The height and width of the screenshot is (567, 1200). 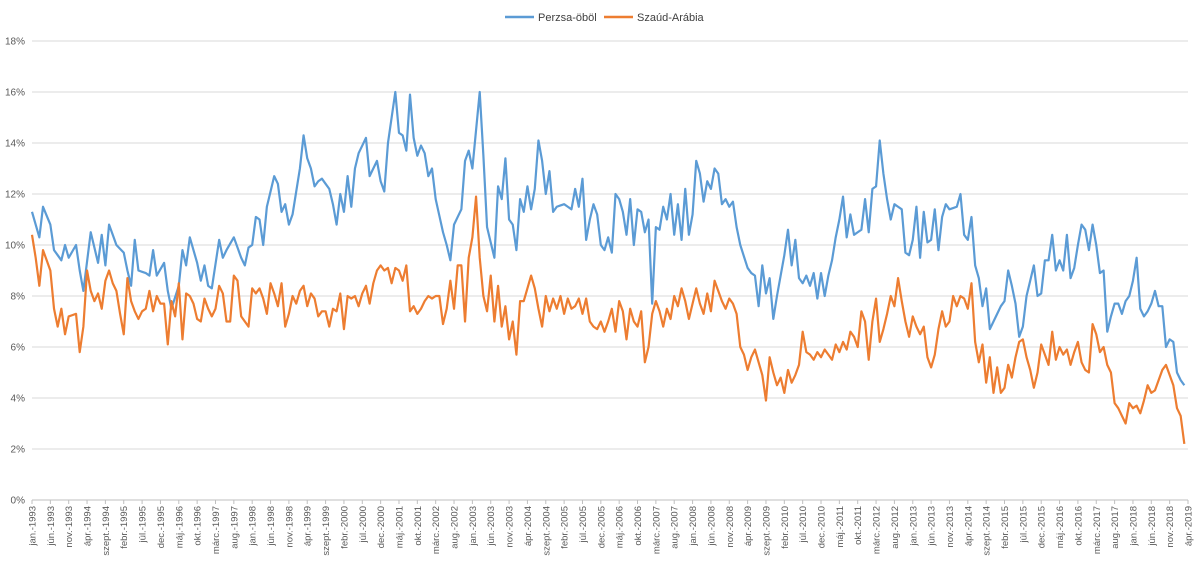 I want to click on x-tick-label: nov.-2013, so click(x=950, y=527).